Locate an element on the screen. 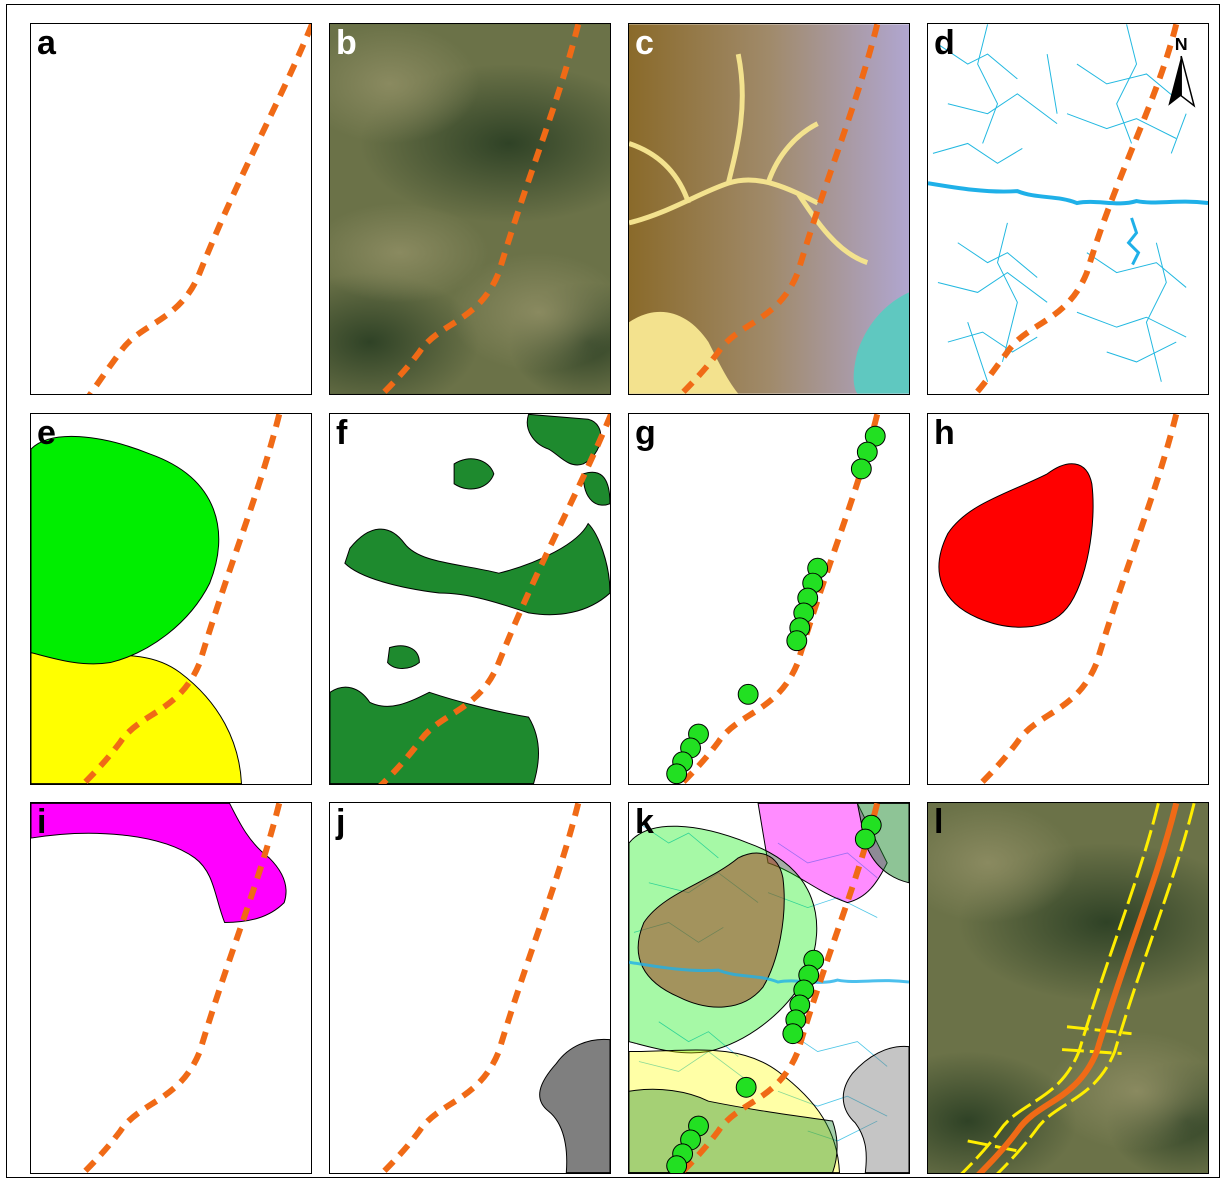 Image resolution: width=1228 pixels, height=1184 pixels. panel-f: f is located at coordinates (470, 599).